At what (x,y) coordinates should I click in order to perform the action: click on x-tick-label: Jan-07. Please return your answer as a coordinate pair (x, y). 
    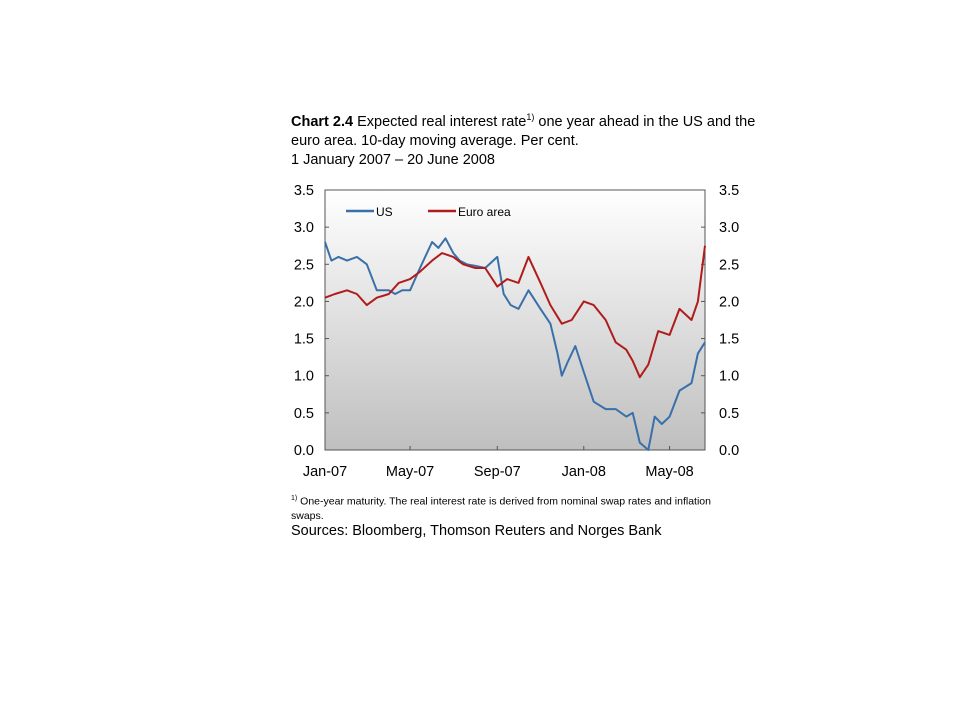
    Looking at the image, I should click on (325, 472).